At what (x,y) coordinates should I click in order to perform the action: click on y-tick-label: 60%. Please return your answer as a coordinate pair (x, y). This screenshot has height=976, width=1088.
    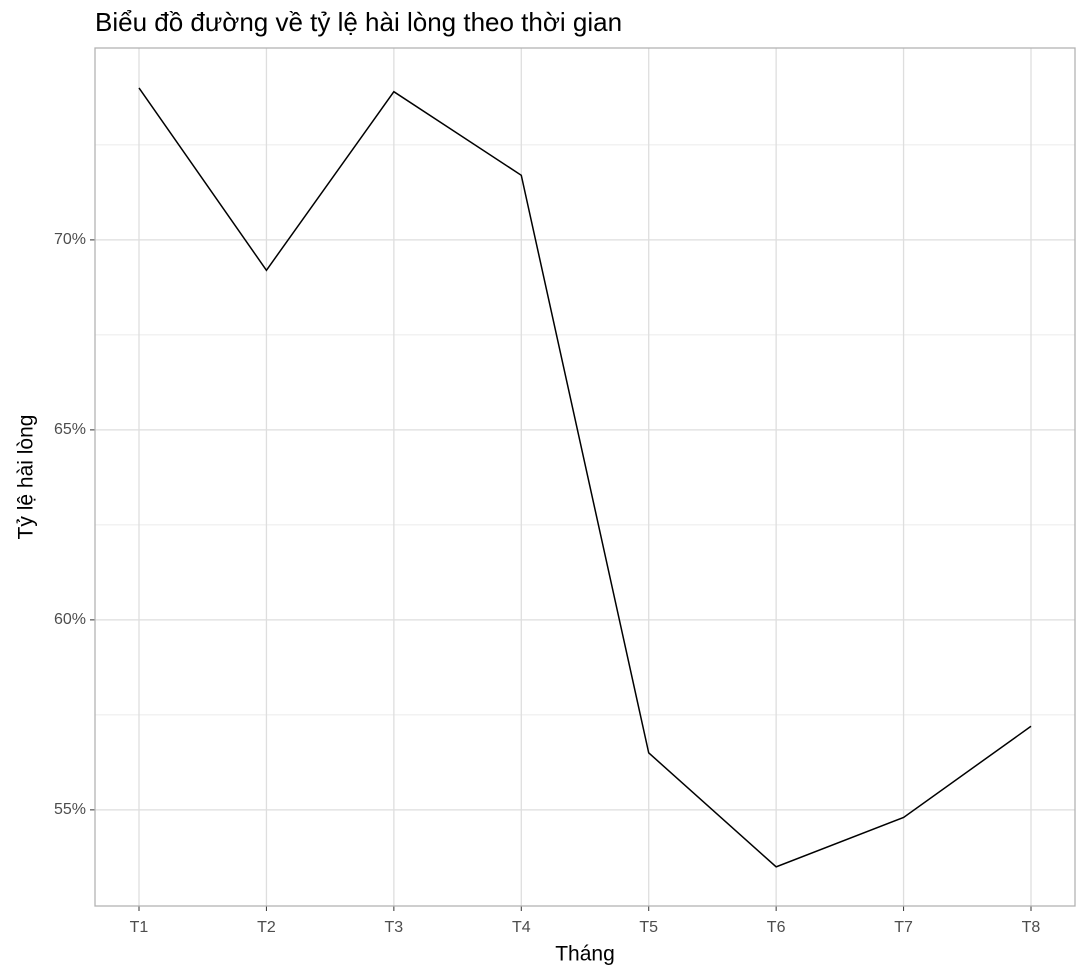
    Looking at the image, I should click on (70, 619).